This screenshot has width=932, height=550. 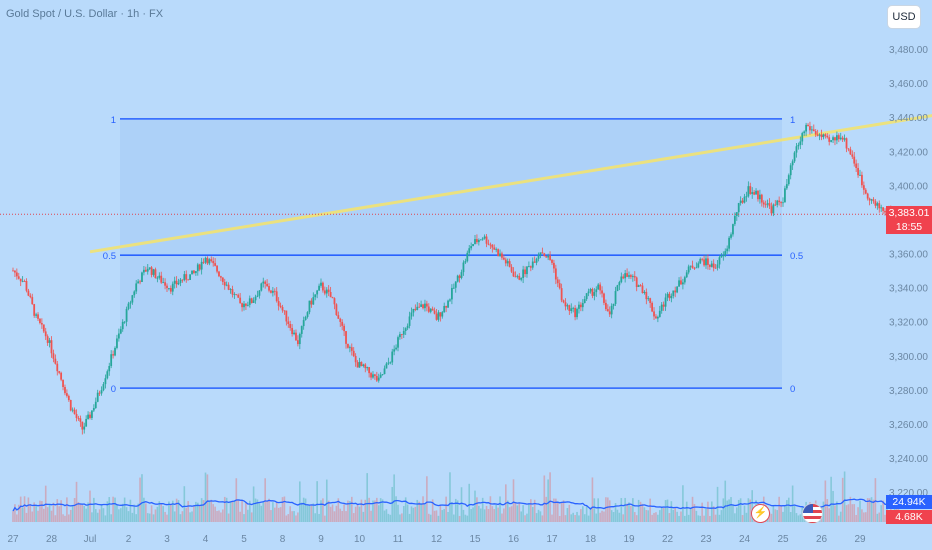 I want to click on currency-button: USD, so click(x=904, y=17).